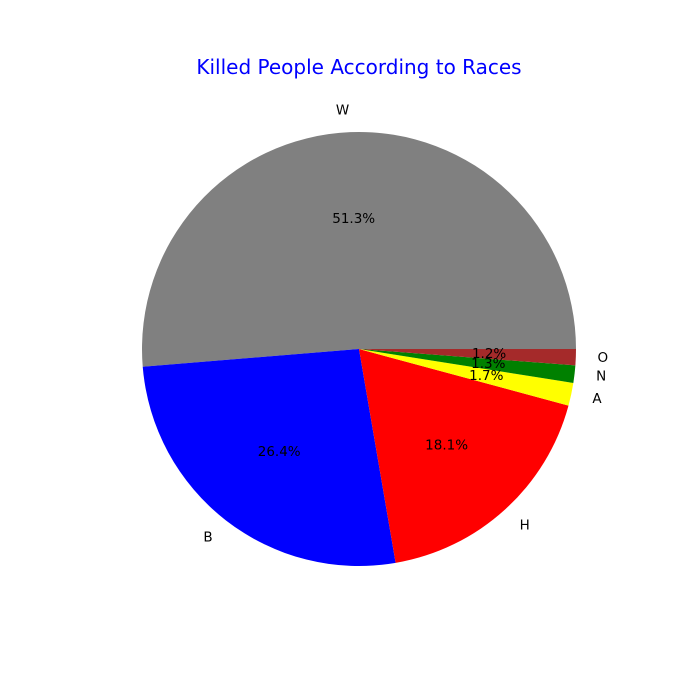  I want to click on pie-slice-n, so click(467, 366).